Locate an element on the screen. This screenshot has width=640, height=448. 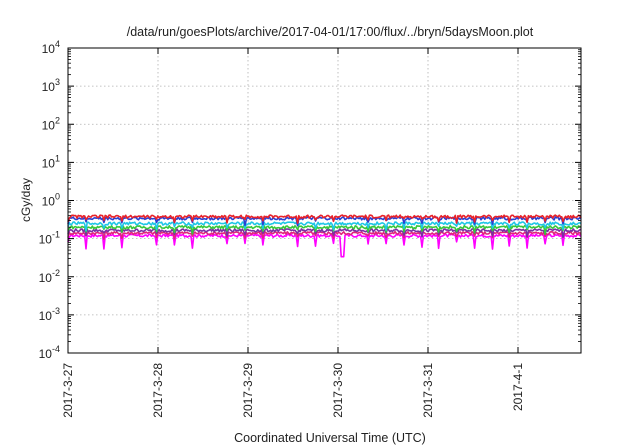
y-tick-label: 10⁻⁴ is located at coordinates (49, 352).